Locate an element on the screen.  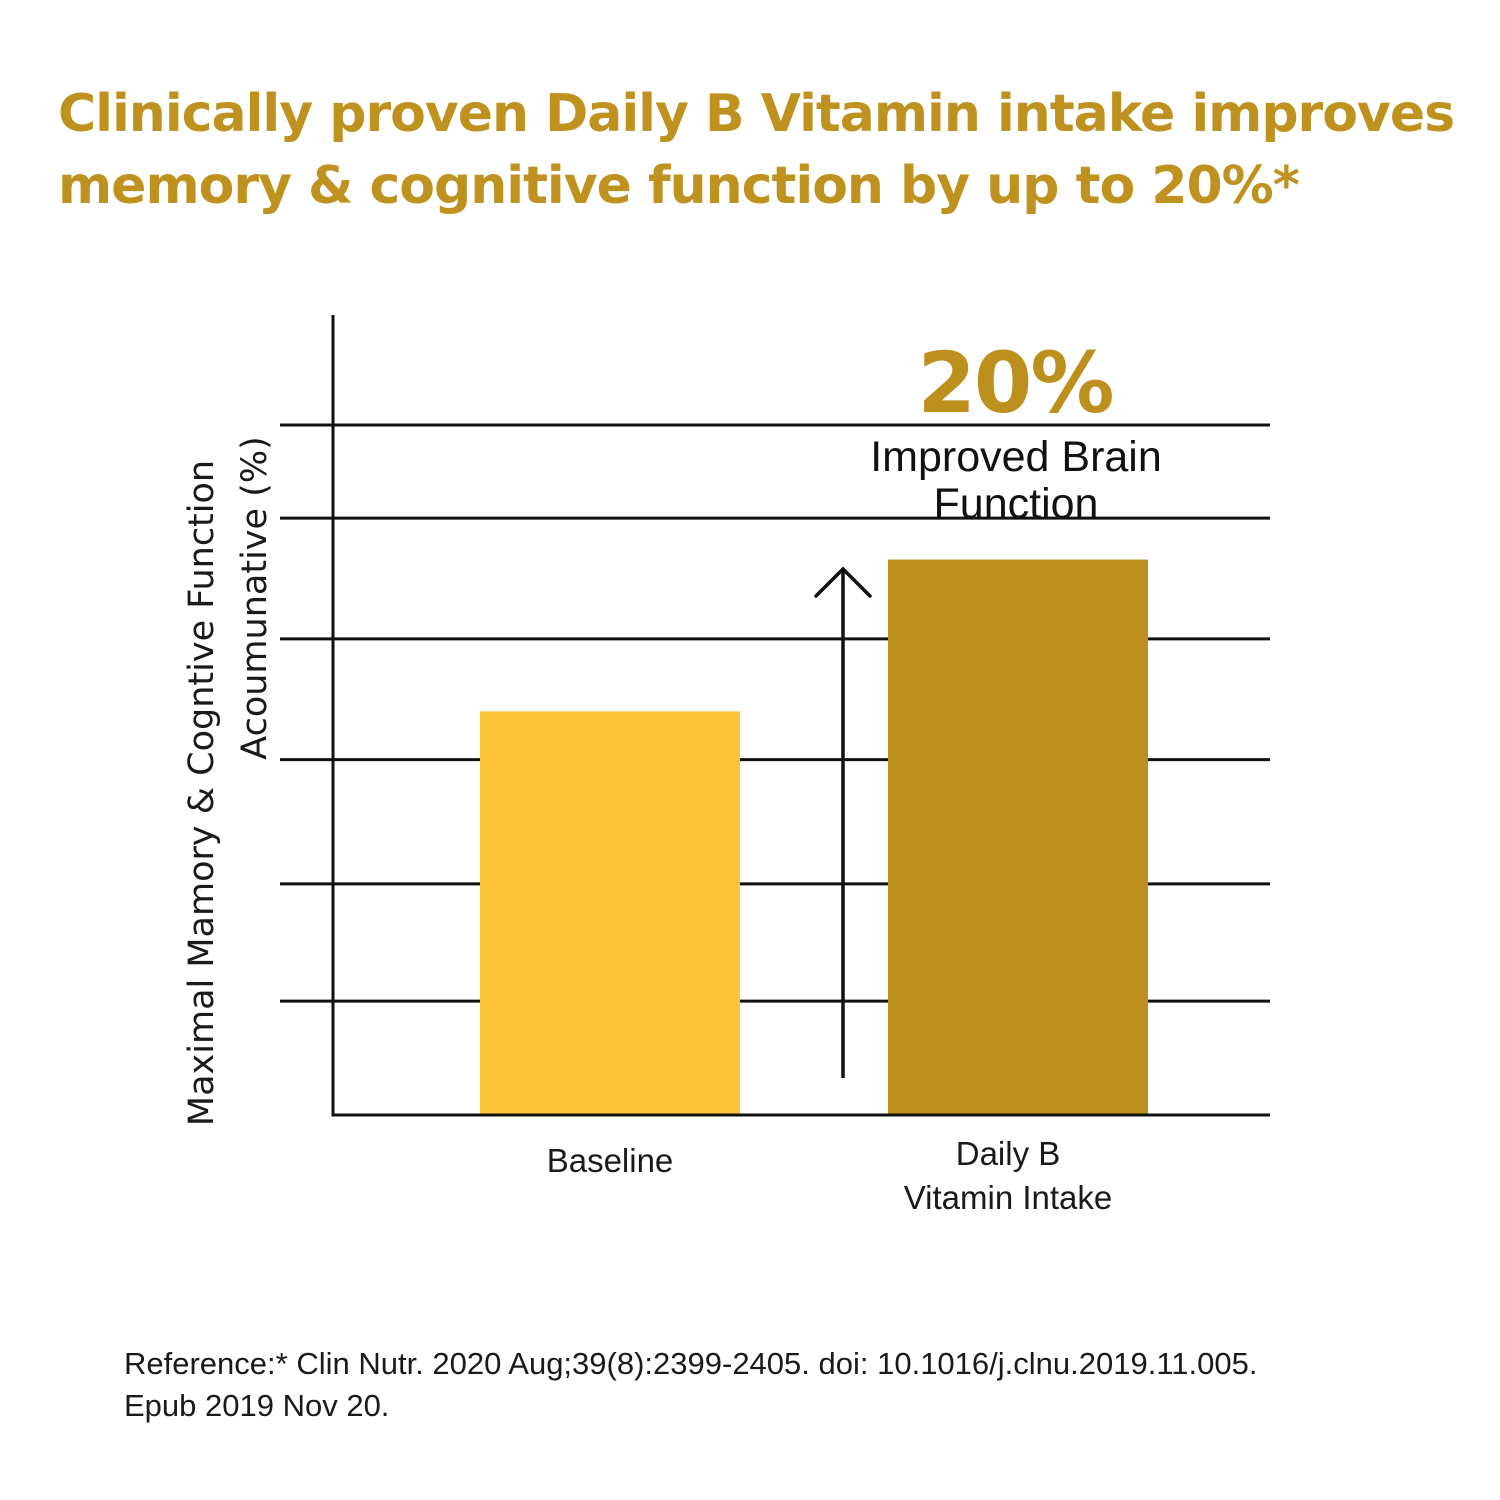
arrow-up-icon is located at coordinates (843, 582).